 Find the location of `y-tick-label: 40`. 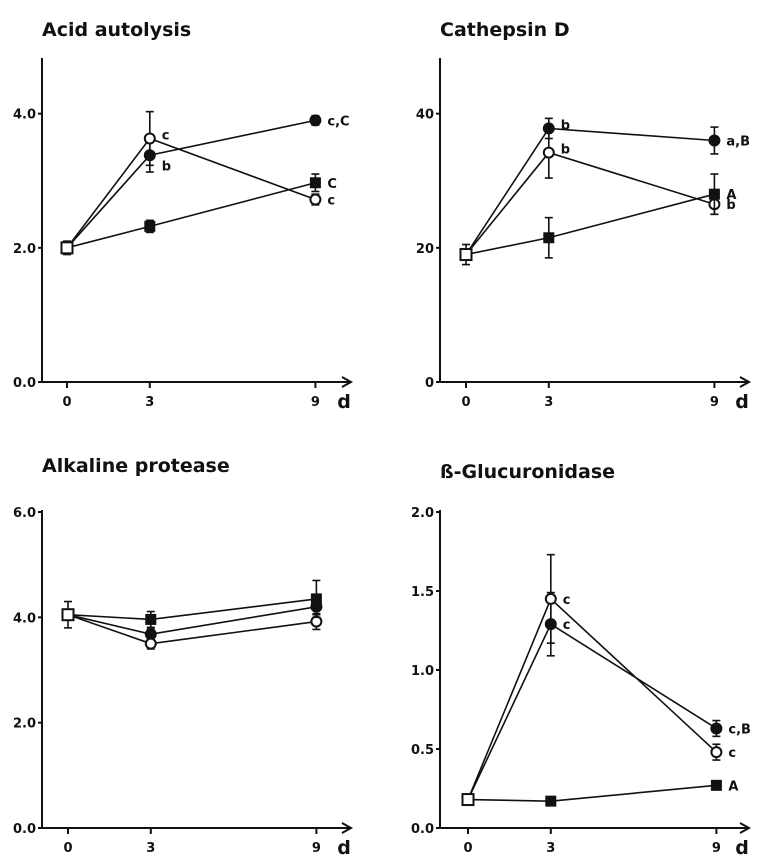

y-tick-label: 40 is located at coordinates (425, 115).